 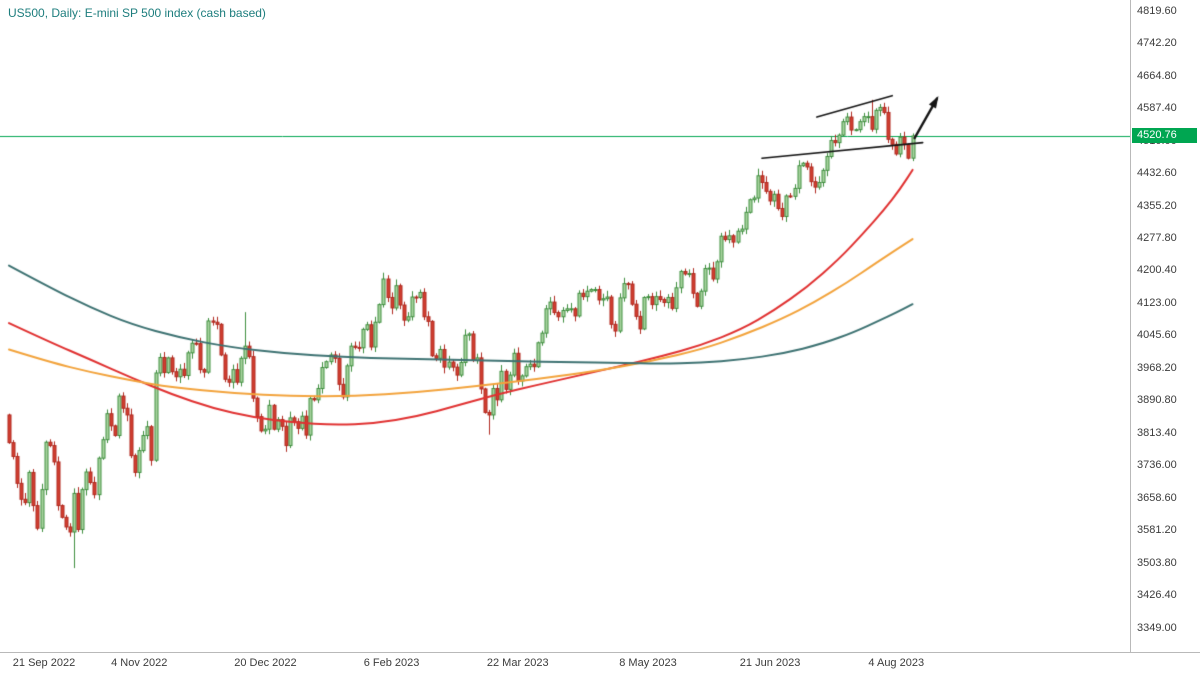 What do you see at coordinates (1157, 497) in the screenshot?
I see `price-tick-label: 3658.60` at bounding box center [1157, 497].